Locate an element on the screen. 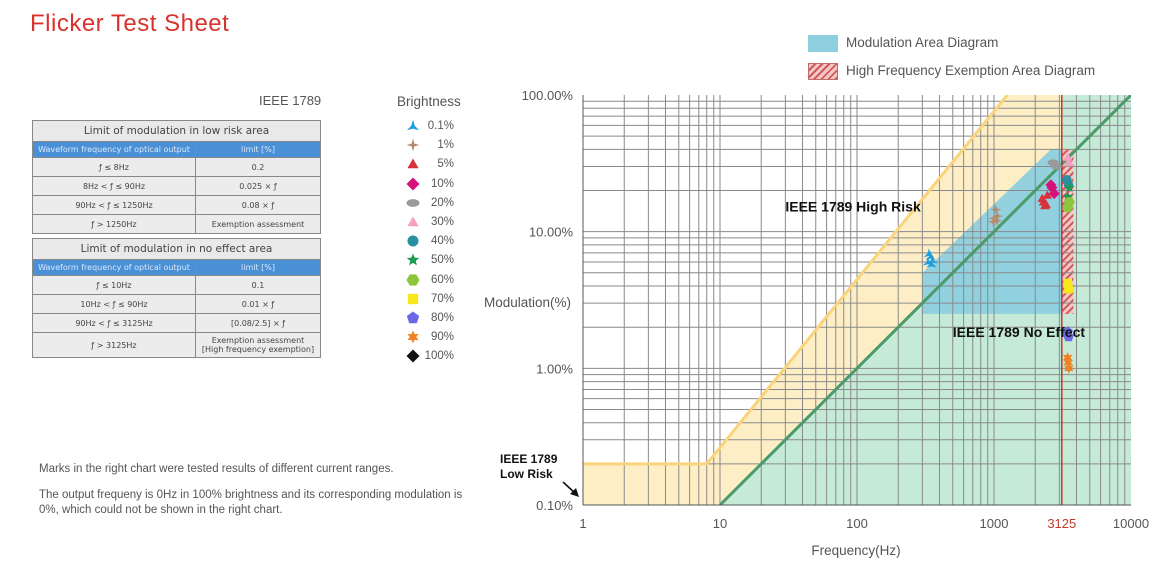 Image resolution: width=1169 pixels, height=579 pixels. series-50pct is located at coordinates (1068, 192).